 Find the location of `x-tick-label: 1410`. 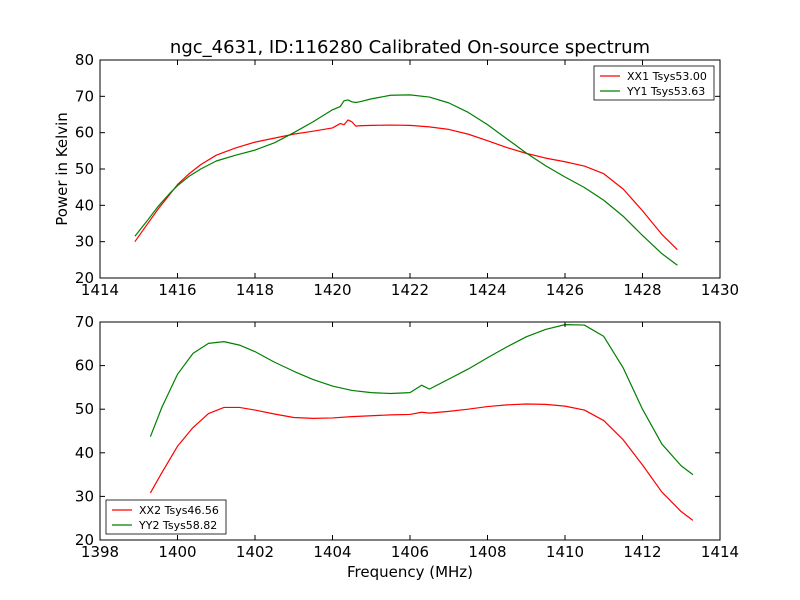

x-tick-label: 1410 is located at coordinates (565, 552).